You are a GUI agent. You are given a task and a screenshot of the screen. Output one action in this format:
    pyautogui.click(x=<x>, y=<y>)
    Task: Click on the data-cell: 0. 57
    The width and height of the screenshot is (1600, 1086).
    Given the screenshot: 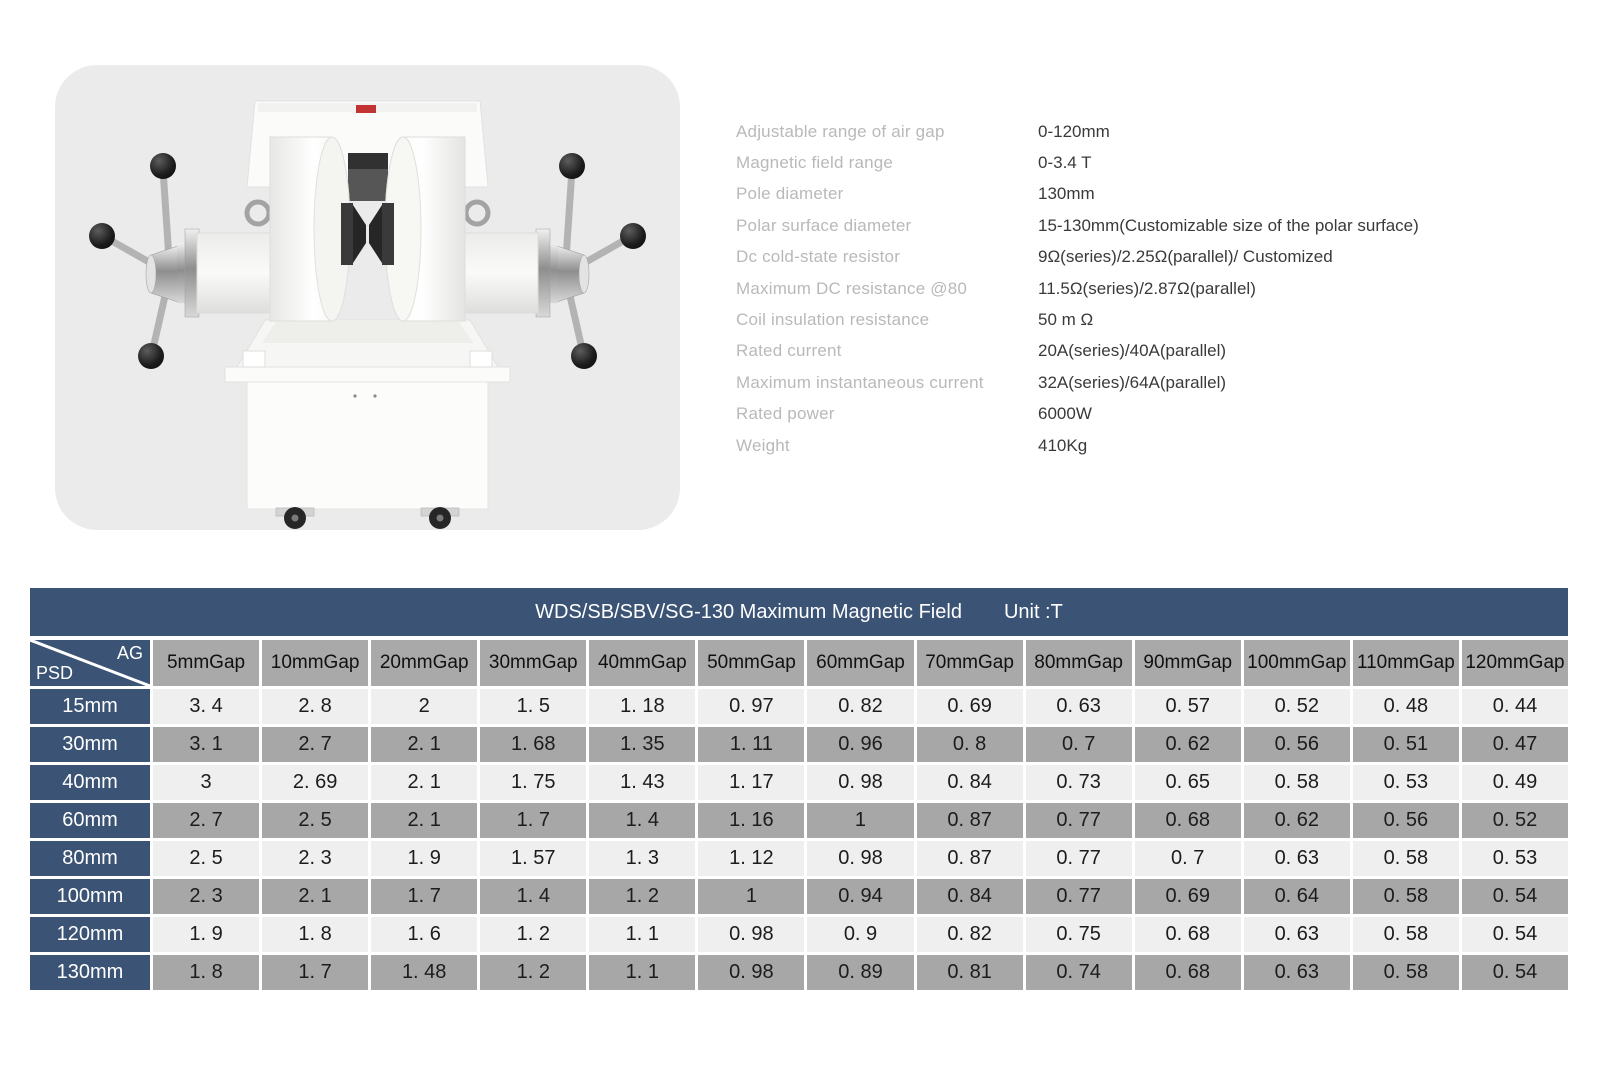 What is the action you would take?
    pyautogui.click(x=1187, y=706)
    